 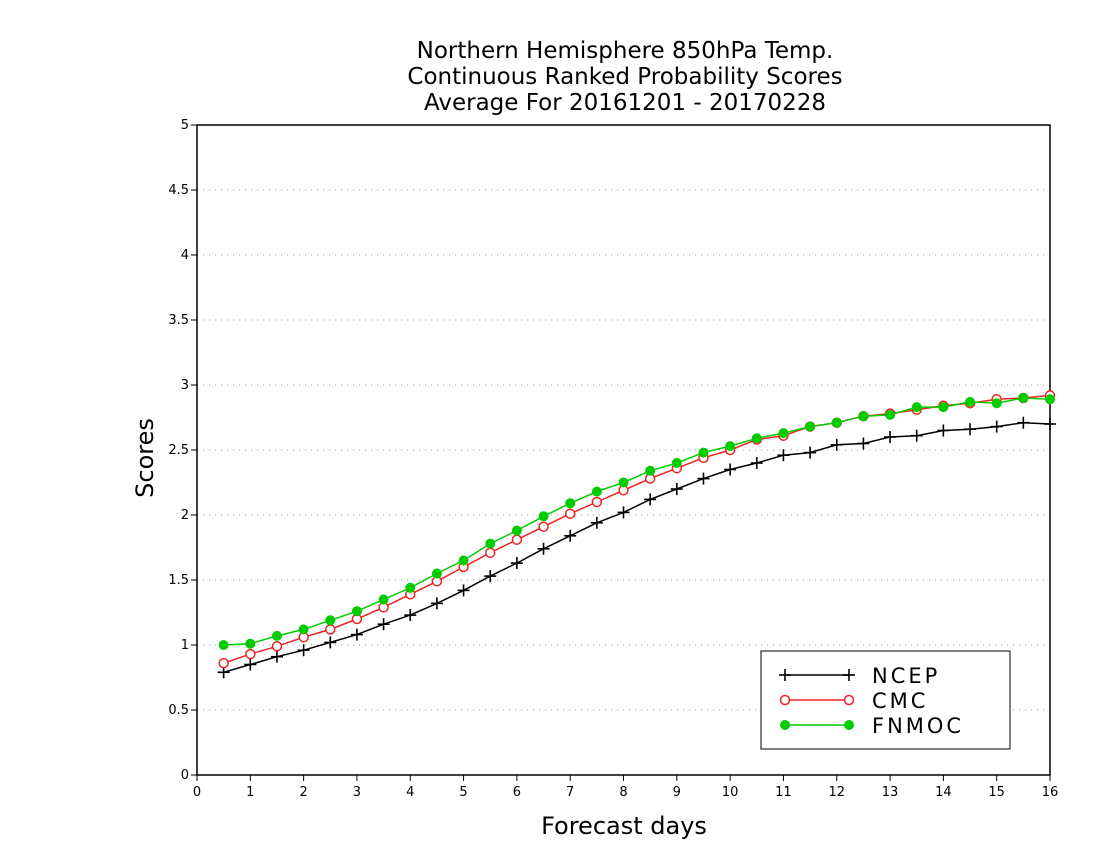 What do you see at coordinates (625, 103) in the screenshot?
I see `chart-title-line-3: Average For 20161201 - 20170228` at bounding box center [625, 103].